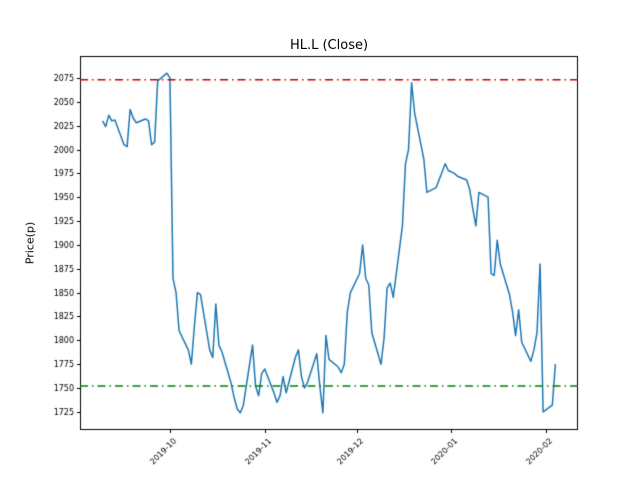  I want to click on y-axis-label: Price(p), so click(30, 243).